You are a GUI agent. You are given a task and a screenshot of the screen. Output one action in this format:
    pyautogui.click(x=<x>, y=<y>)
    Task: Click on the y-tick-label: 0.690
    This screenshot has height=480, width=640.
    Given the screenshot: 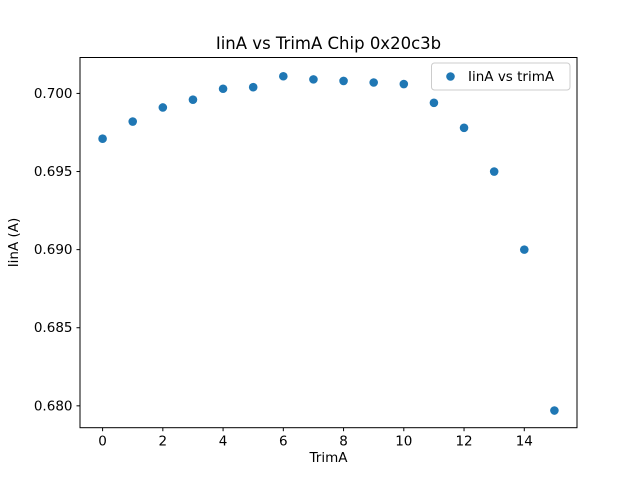 What is the action you would take?
    pyautogui.click(x=53, y=250)
    